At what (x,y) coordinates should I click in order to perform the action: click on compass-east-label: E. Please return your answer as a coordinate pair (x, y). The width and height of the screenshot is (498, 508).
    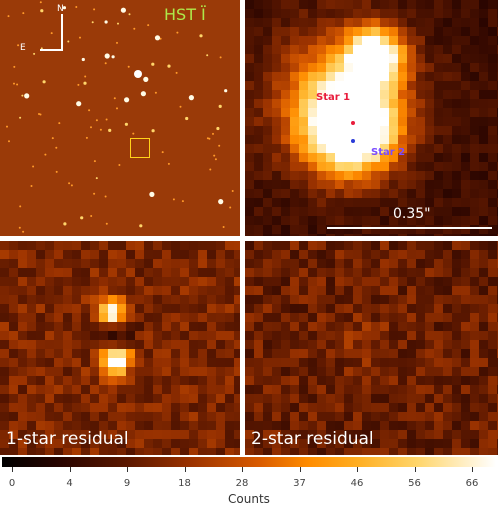
    Looking at the image, I should click on (23, 48).